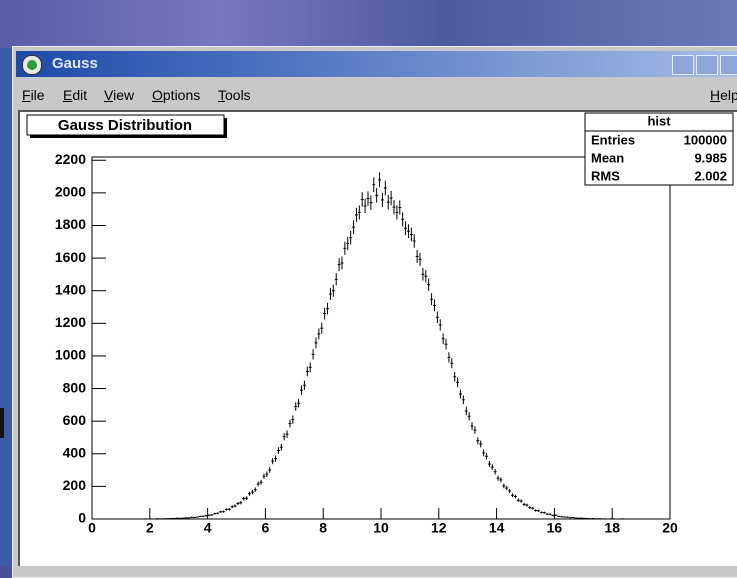 The image size is (737, 578). Describe the element at coordinates (70, 322) in the screenshot. I see `y-tick-label: 1200` at that location.